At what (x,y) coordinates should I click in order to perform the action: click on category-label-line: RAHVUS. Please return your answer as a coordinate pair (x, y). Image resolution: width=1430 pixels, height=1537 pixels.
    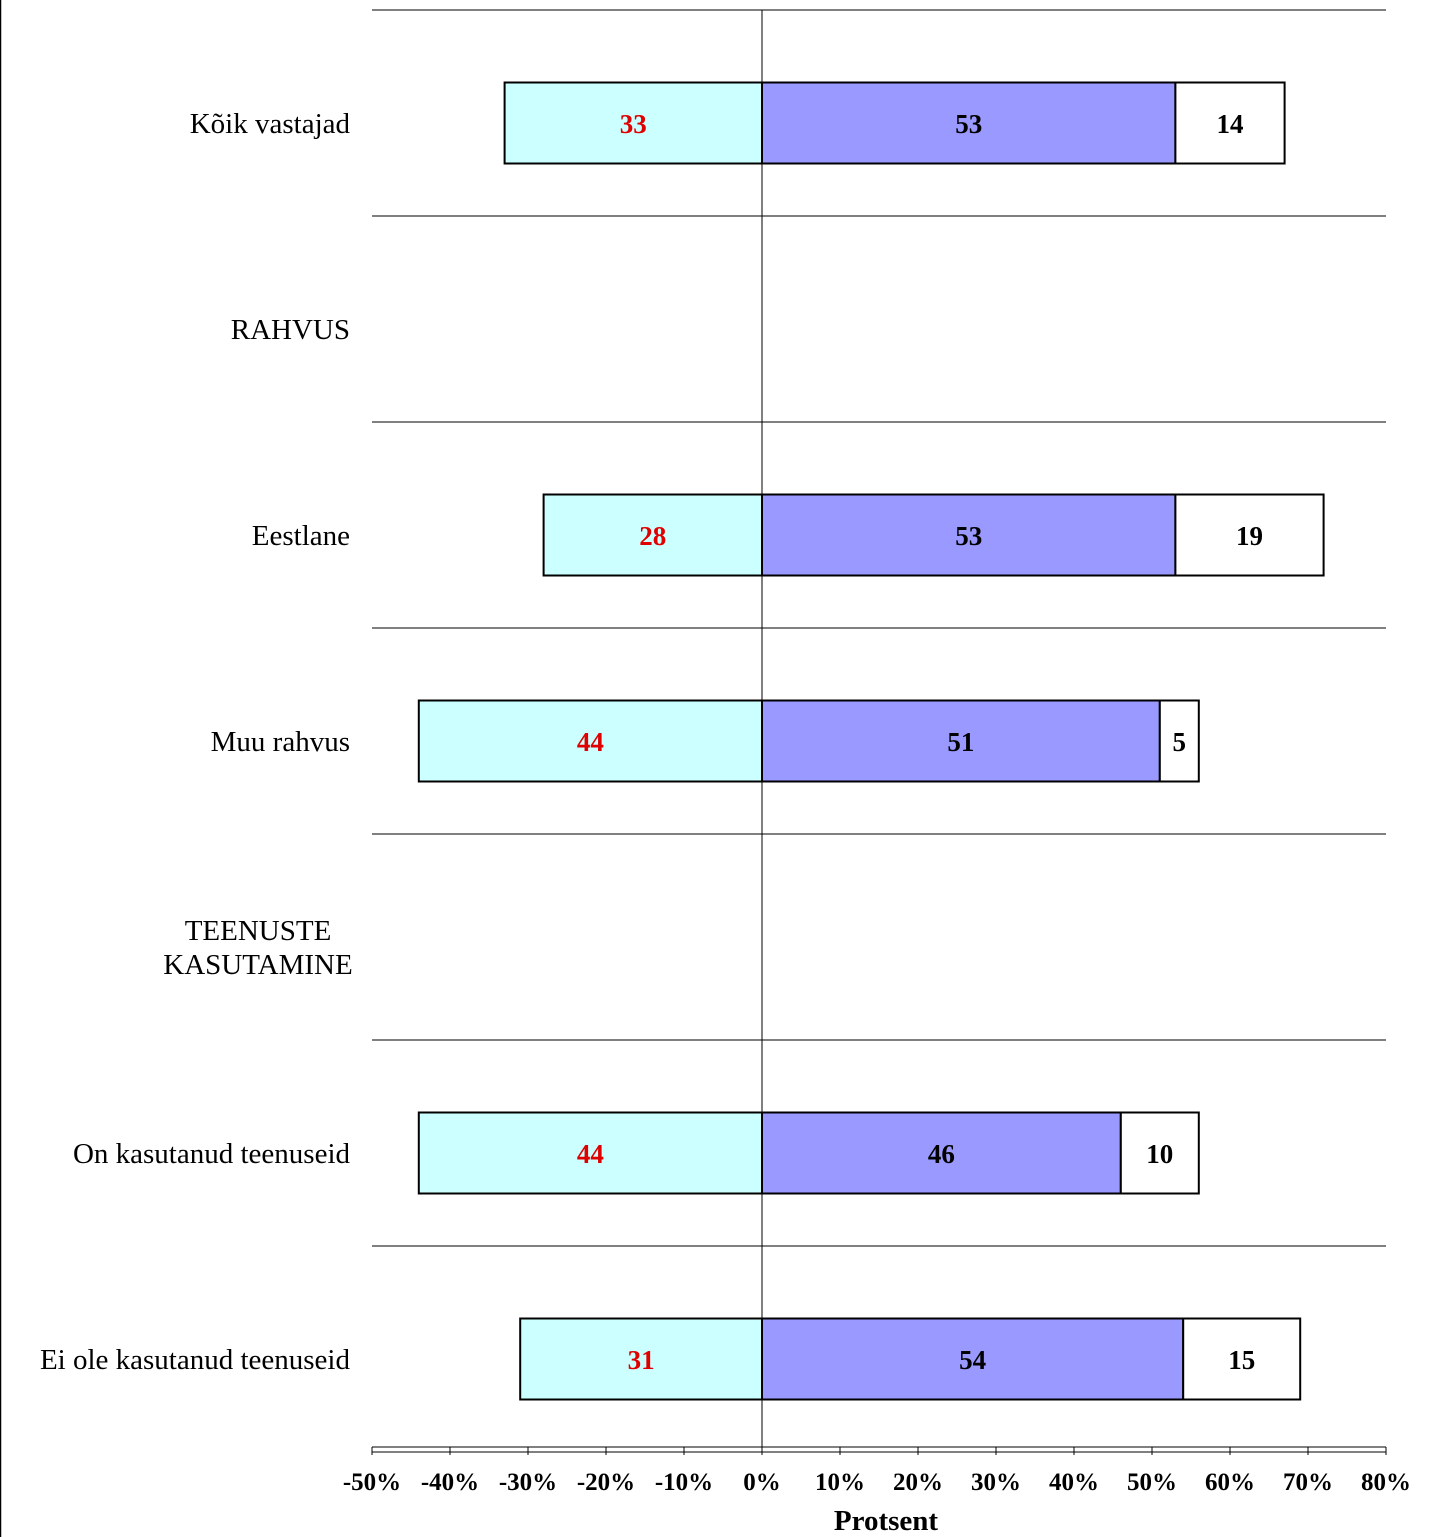
    Looking at the image, I should click on (290, 330).